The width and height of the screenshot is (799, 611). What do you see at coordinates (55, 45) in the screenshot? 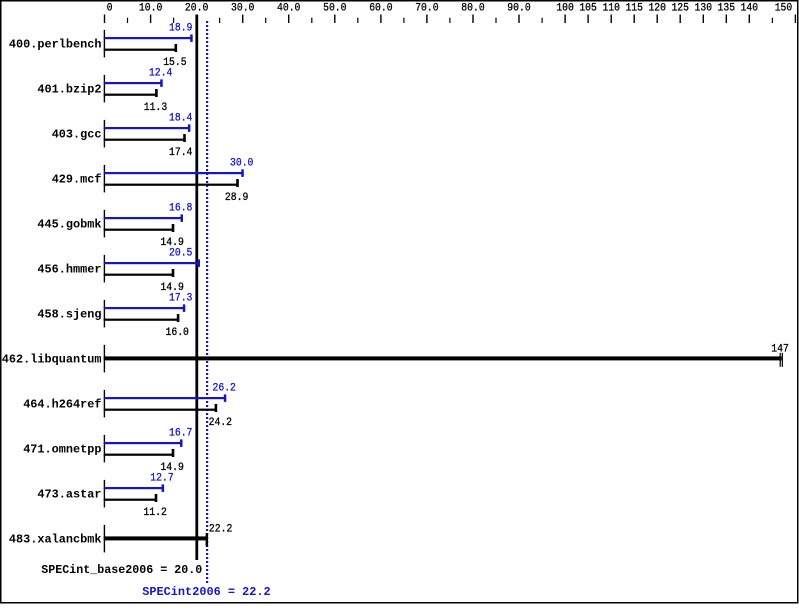
I see `svg-text: 400.perlbench` at bounding box center [55, 45].